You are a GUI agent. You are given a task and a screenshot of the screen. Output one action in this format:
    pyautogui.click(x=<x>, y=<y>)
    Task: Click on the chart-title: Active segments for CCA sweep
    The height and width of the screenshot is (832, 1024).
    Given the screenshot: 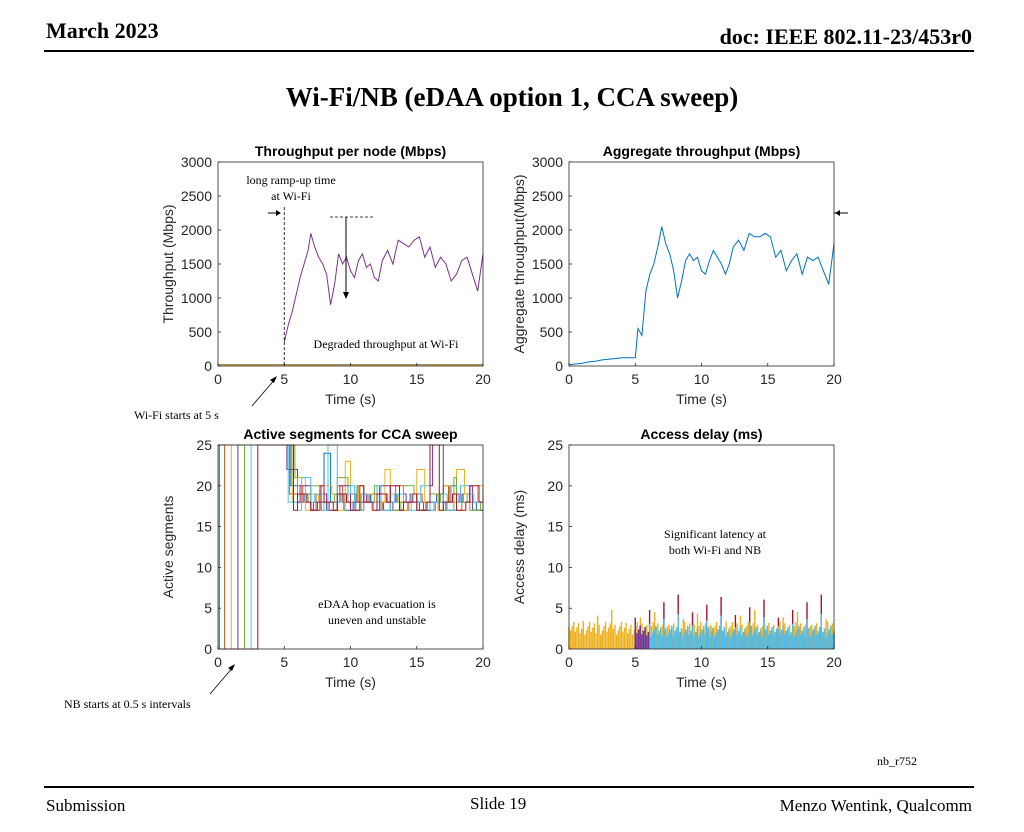 What is the action you would take?
    pyautogui.click(x=350, y=434)
    